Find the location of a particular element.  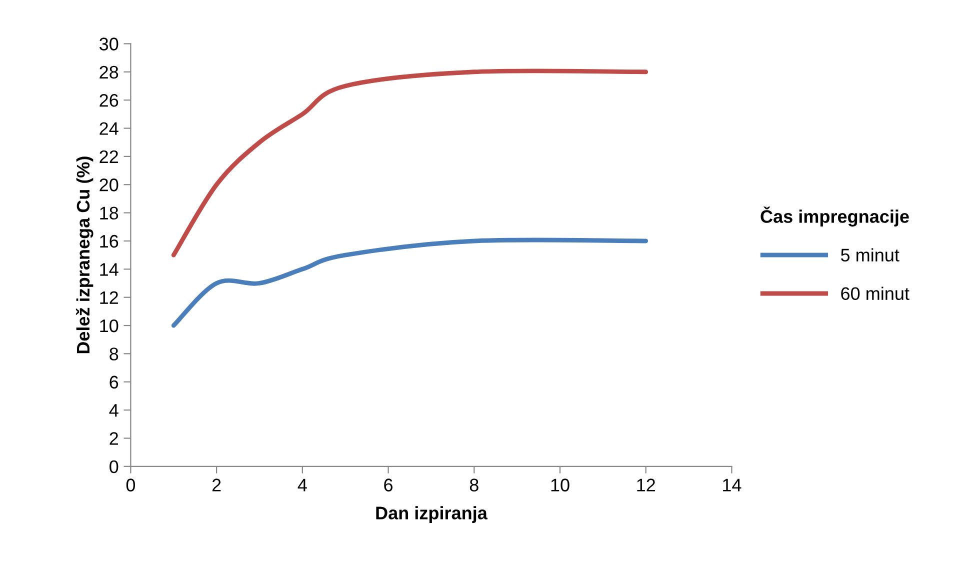

y-tick-label: 10 is located at coordinates (109, 325).